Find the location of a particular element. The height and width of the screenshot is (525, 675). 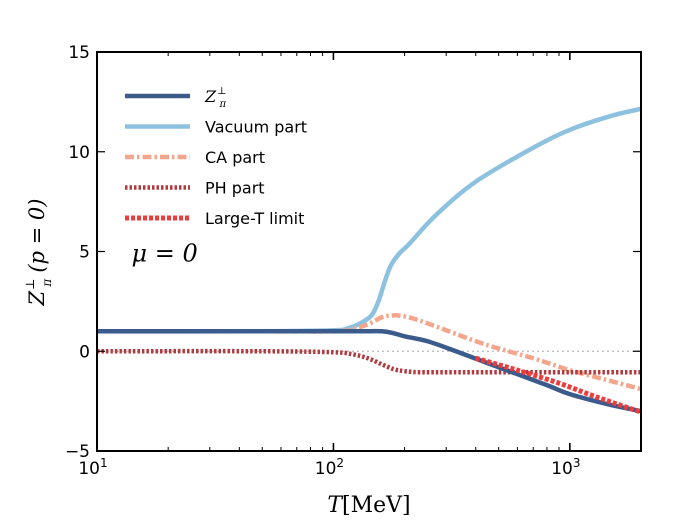

y-axis-label: Z⊥ π (p = 0) is located at coordinates (38, 253).